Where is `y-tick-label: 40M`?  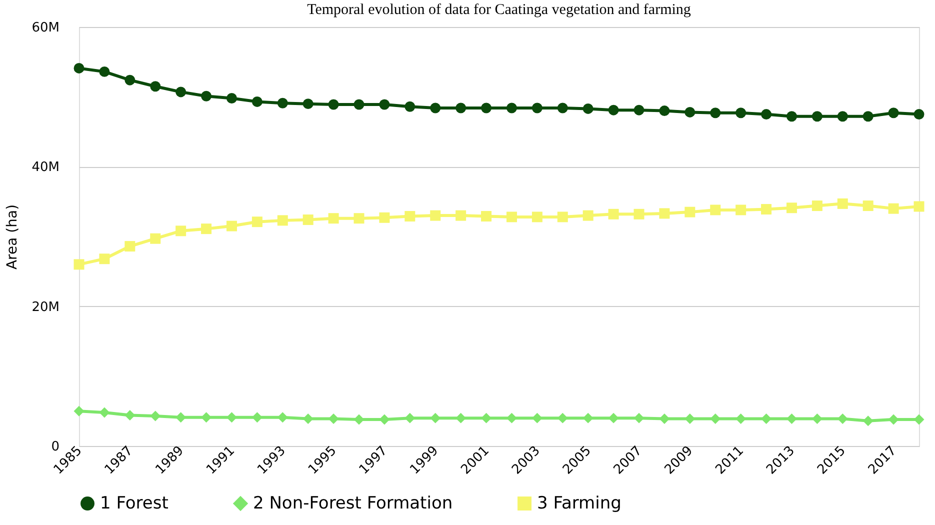 y-tick-label: 40M is located at coordinates (46, 168).